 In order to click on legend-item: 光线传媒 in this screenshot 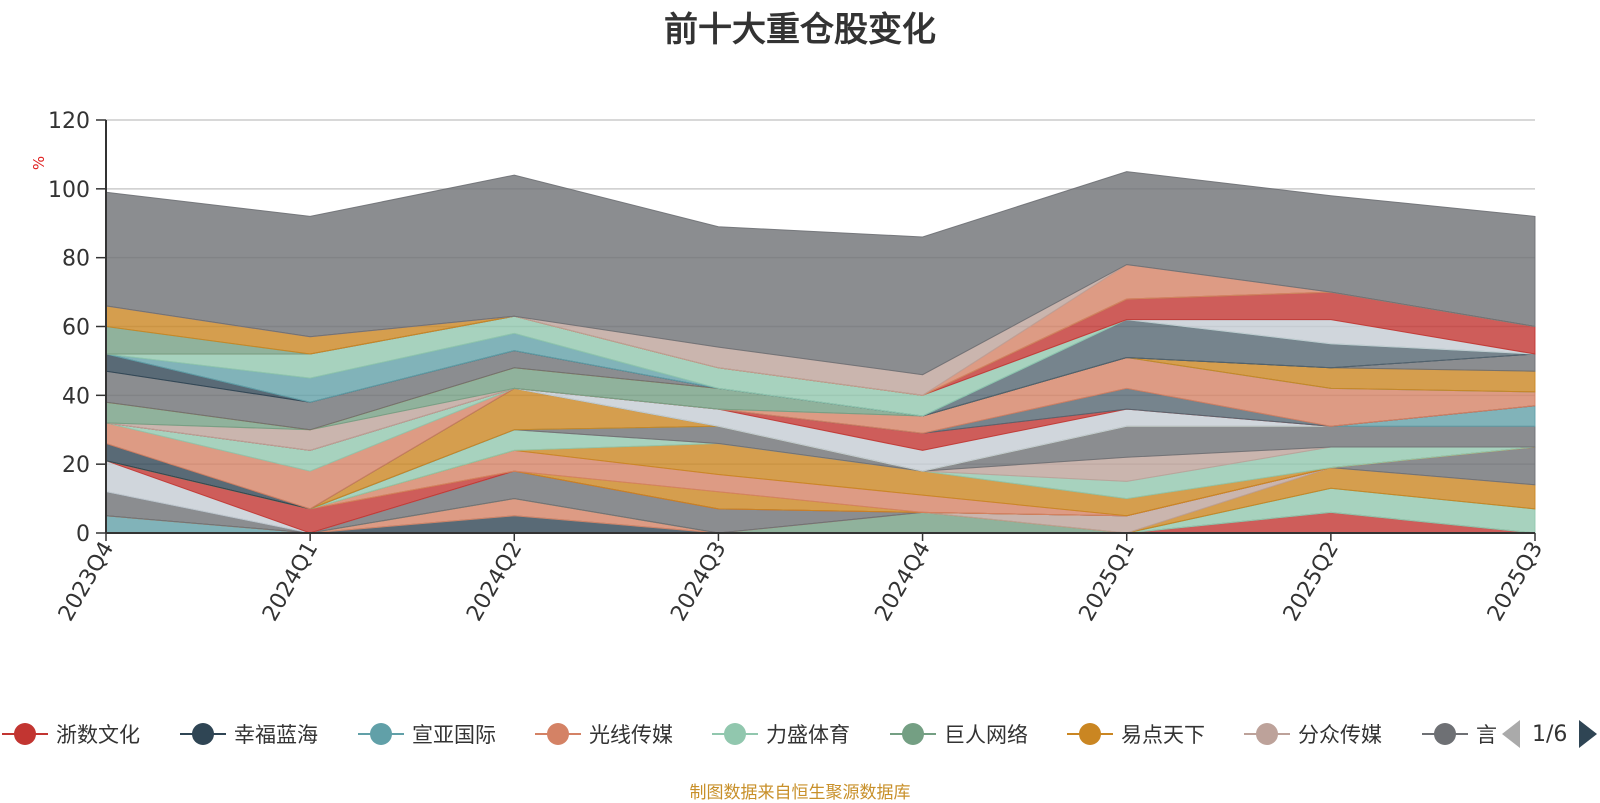, I will do `click(603, 734)`.